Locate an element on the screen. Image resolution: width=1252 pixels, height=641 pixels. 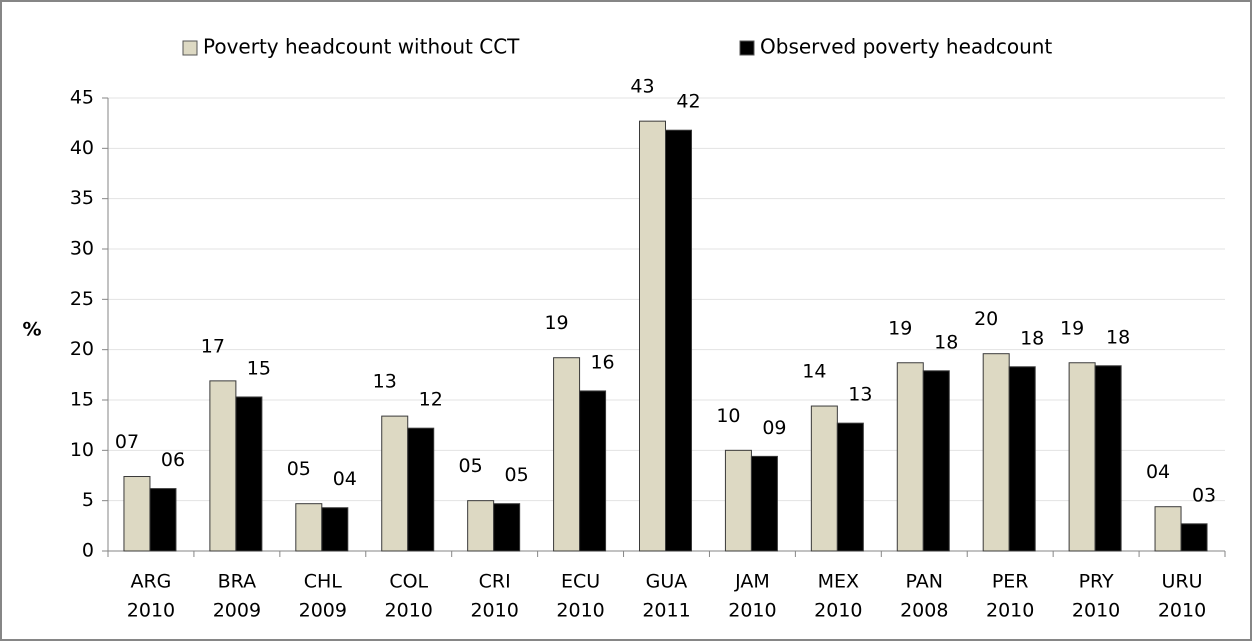
x-tick-label: ARG is located at coordinates (150, 582).